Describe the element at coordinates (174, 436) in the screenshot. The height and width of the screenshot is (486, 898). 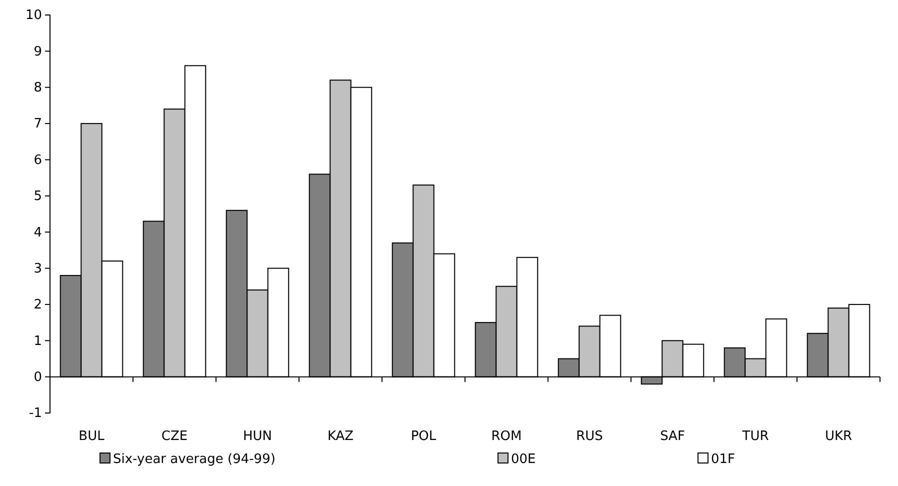
I see `x-tick-label: CZE` at that location.